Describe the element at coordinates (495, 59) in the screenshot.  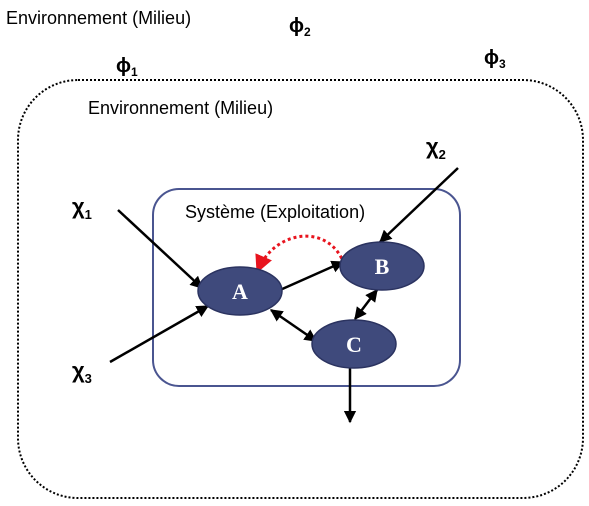
I see `phi-3-label: ϕ3` at that location.